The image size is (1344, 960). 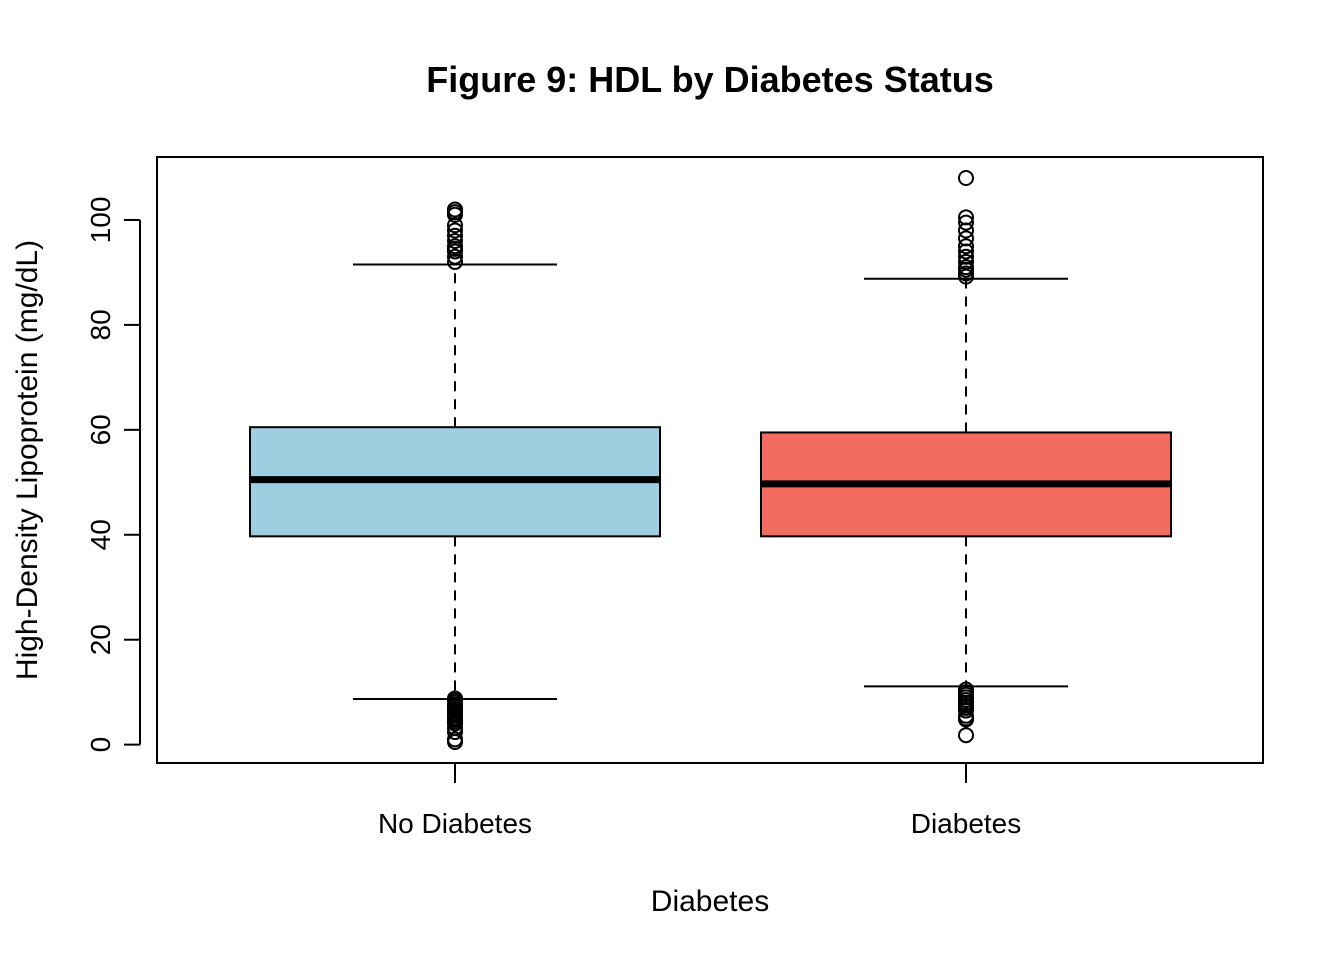 What do you see at coordinates (100, 429) in the screenshot?
I see `y-tick-label: 60` at bounding box center [100, 429].